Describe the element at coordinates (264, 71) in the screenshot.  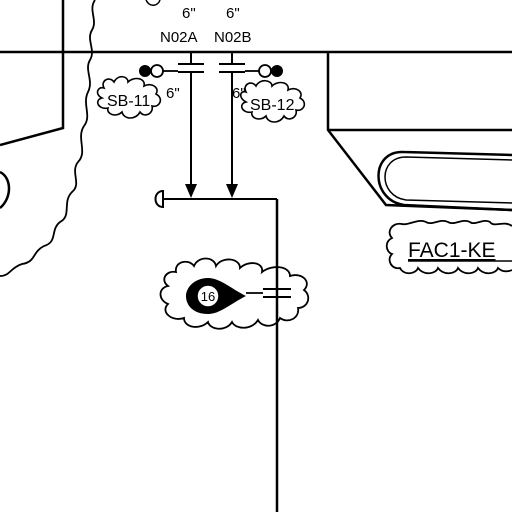
I see `connector-right` at that location.